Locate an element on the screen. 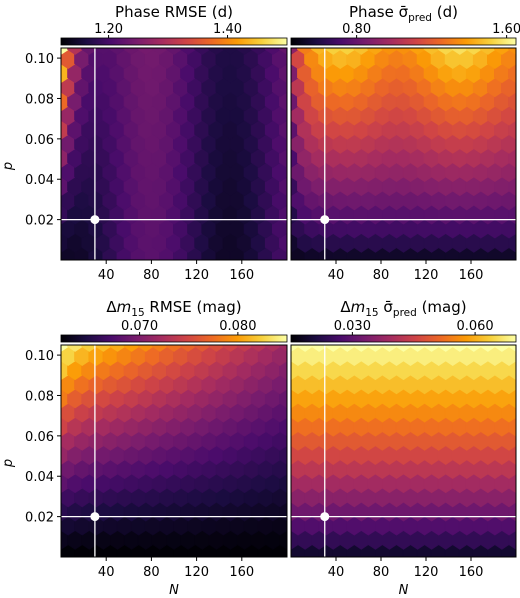  panel-title-part: Phase RMSE (d) is located at coordinates (174, 12).